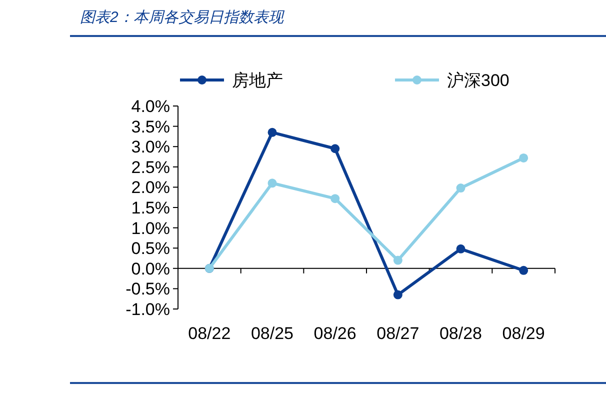 The image size is (606, 415). I want to click on legend-label: 沪深300, so click(478, 80).